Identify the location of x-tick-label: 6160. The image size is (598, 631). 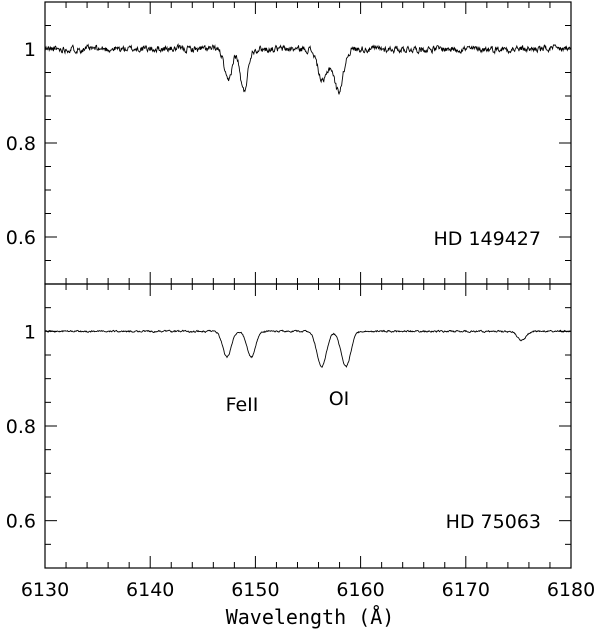
(360, 590).